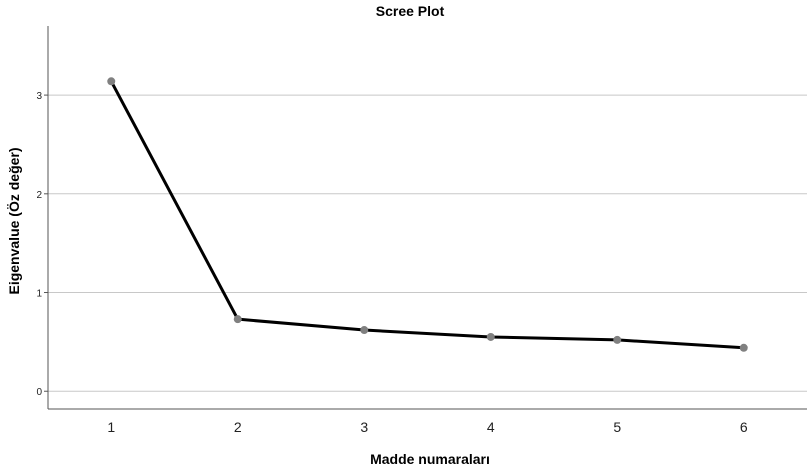  Describe the element at coordinates (39, 96) in the screenshot. I see `y-tick-label-3: 3` at that location.